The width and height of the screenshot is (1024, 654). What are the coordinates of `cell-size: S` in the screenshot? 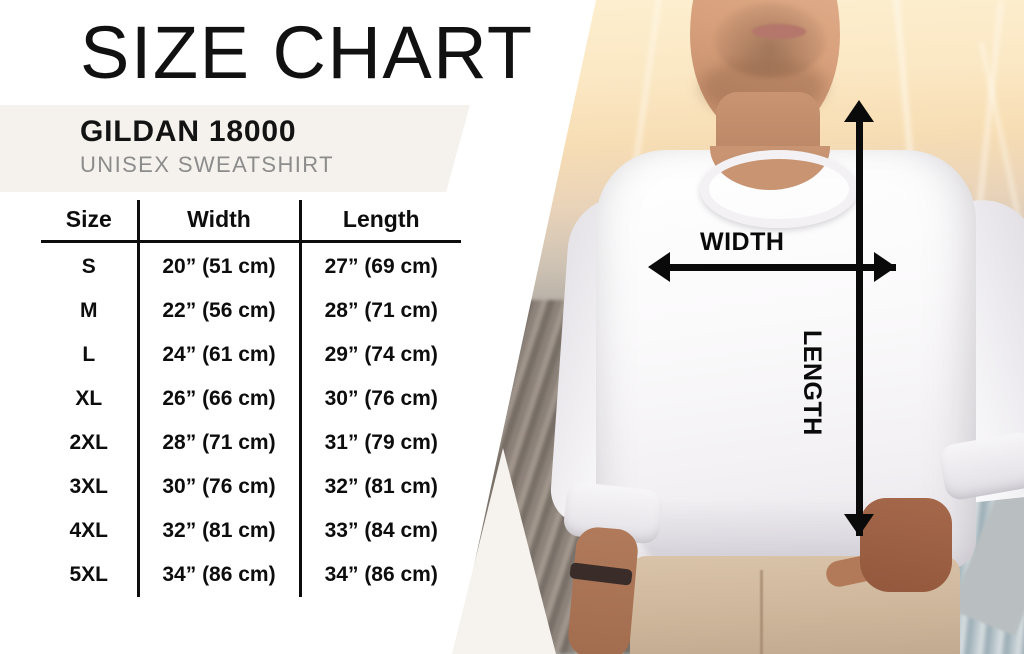 It's located at (90, 265).